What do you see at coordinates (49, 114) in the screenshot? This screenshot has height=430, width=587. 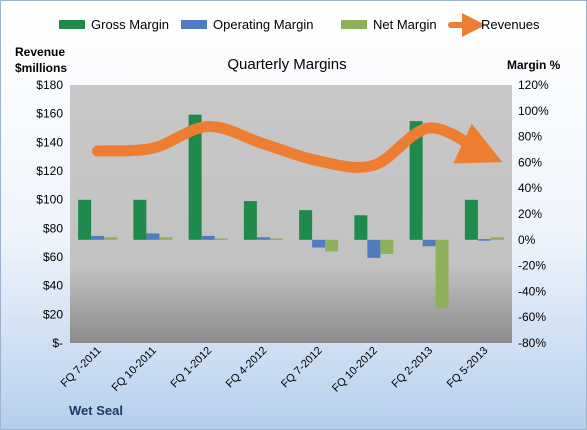 I see `left-tick-label: $160` at bounding box center [49, 114].